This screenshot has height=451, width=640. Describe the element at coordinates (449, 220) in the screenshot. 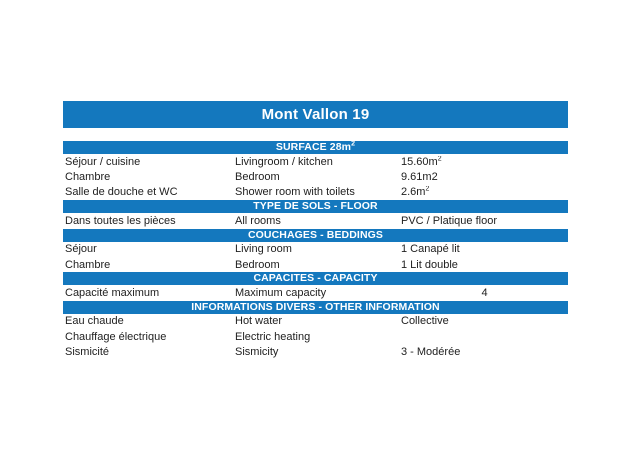

I see `row-value-text: PVC / Platique floor` at that location.